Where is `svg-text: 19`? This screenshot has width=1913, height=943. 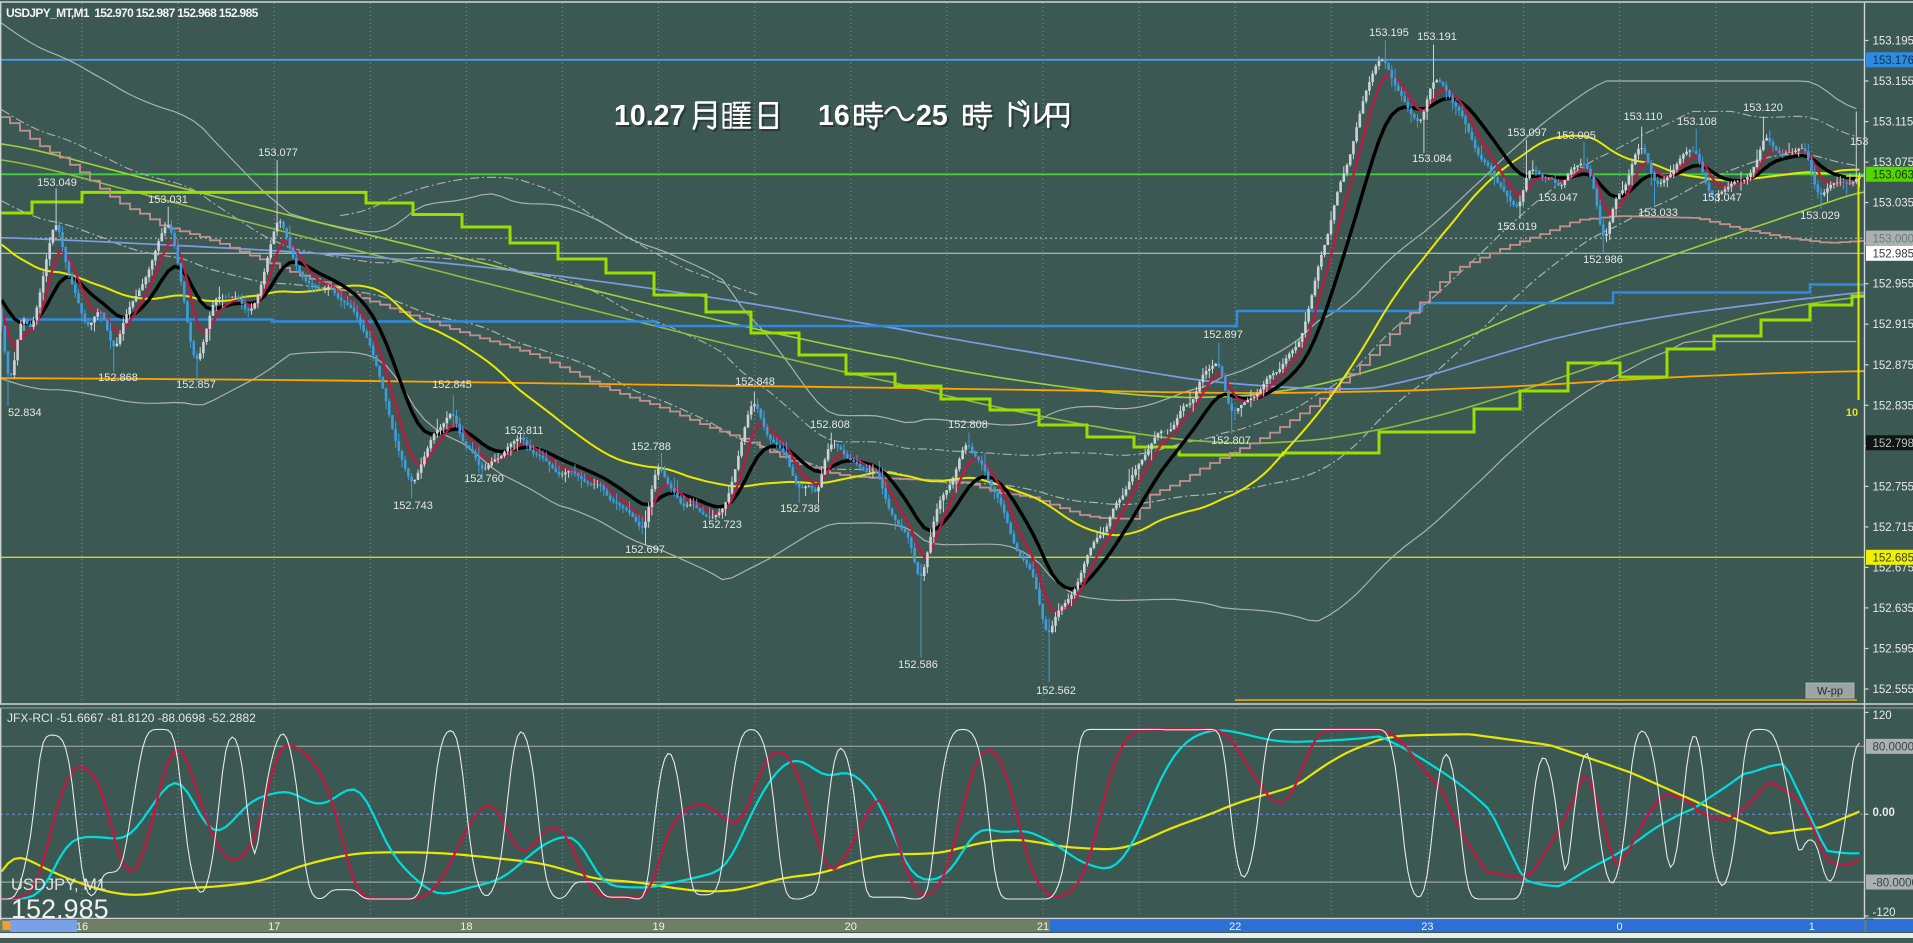
svg-text: 19 is located at coordinates (658, 927).